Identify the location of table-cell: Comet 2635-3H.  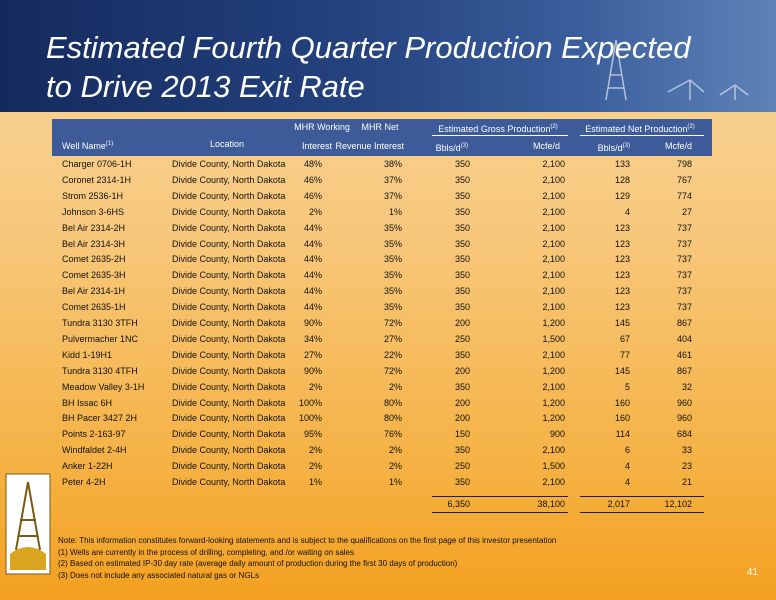
(94, 275).